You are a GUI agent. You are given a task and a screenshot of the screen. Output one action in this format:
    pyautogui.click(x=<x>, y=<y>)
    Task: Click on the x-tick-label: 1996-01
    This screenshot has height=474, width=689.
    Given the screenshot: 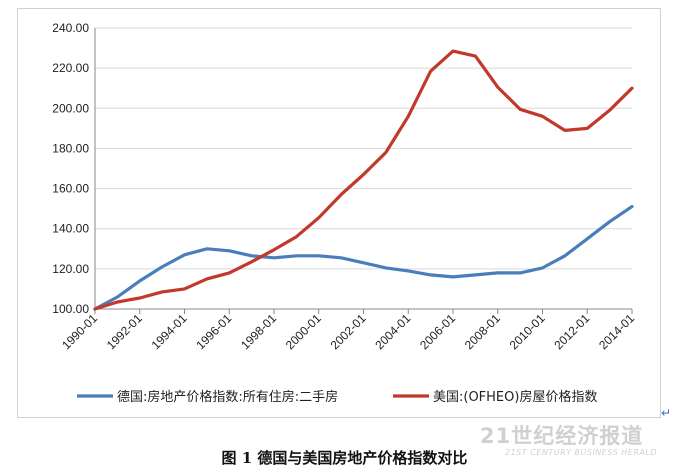 What is the action you would take?
    pyautogui.click(x=213, y=331)
    